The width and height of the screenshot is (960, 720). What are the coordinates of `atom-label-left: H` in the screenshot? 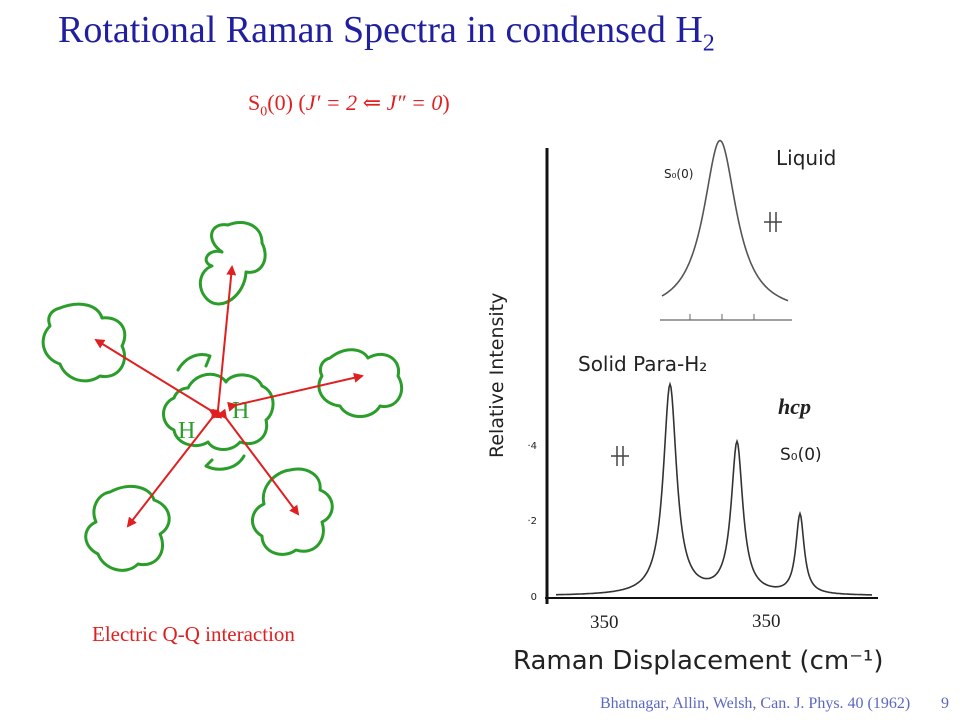 It's located at (186, 431).